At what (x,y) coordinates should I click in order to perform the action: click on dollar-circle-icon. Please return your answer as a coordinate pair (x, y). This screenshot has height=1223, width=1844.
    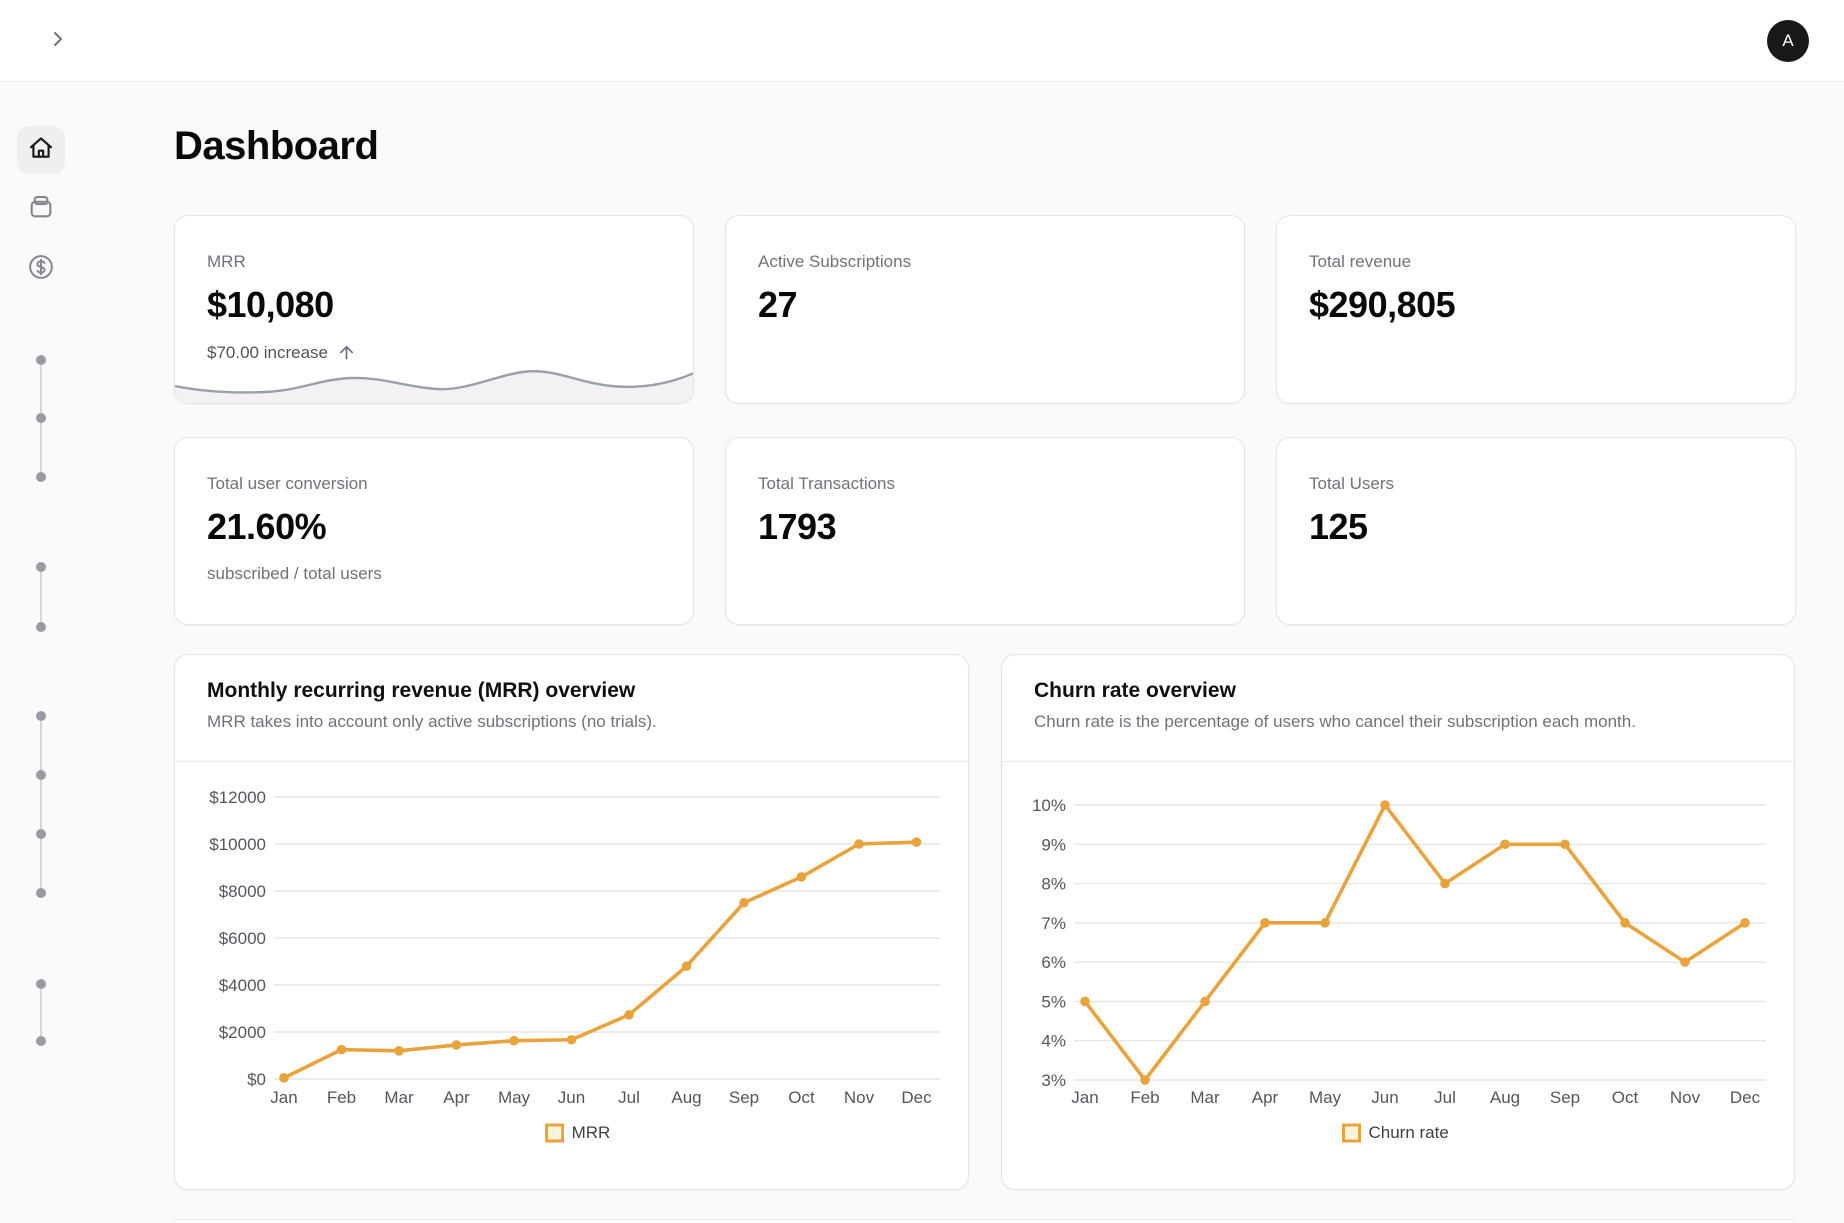
    Looking at the image, I should click on (41, 269).